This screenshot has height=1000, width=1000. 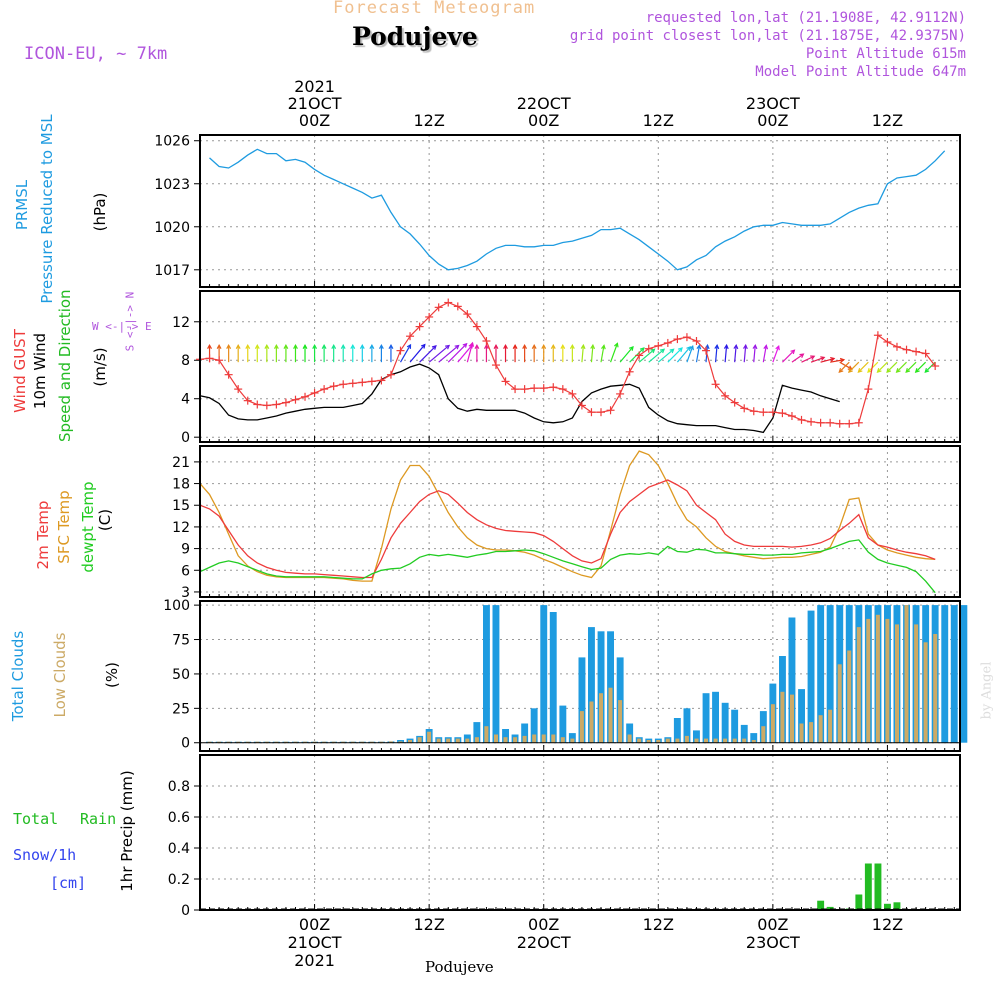 What do you see at coordinates (181, 641) in the screenshot?
I see `y-tick-label: 75` at bounding box center [181, 641].